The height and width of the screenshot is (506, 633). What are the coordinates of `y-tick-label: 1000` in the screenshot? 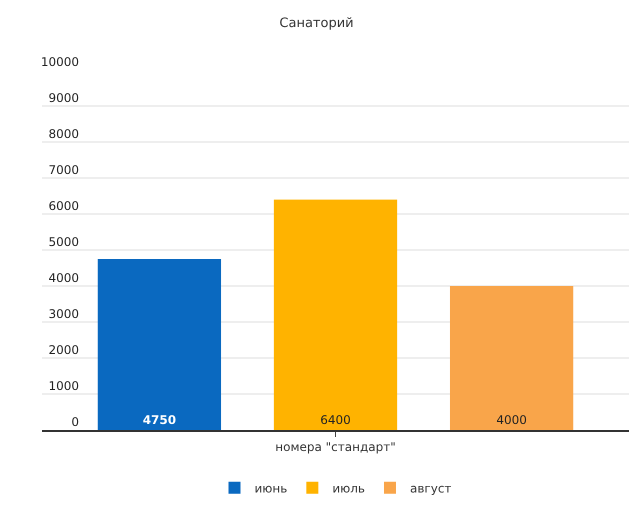 It's located at (63, 385).